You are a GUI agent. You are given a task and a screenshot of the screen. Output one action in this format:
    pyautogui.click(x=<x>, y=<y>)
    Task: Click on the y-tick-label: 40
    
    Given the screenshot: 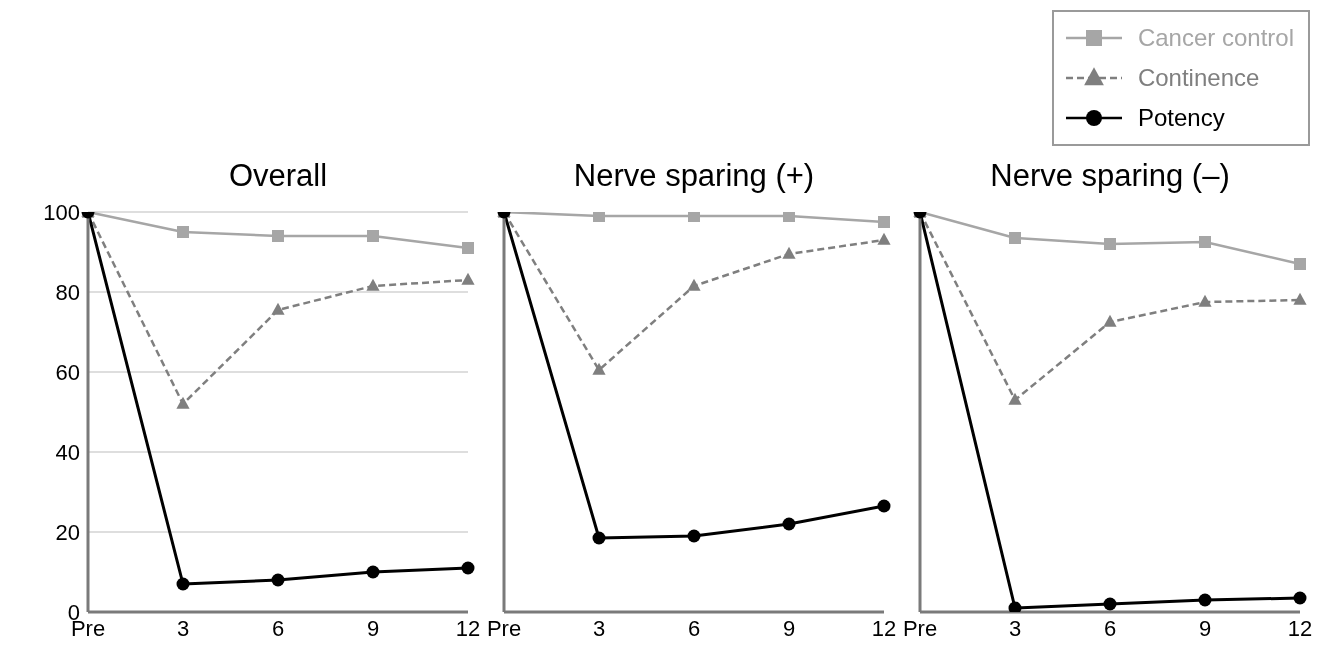 What is the action you would take?
    pyautogui.click(x=67, y=452)
    